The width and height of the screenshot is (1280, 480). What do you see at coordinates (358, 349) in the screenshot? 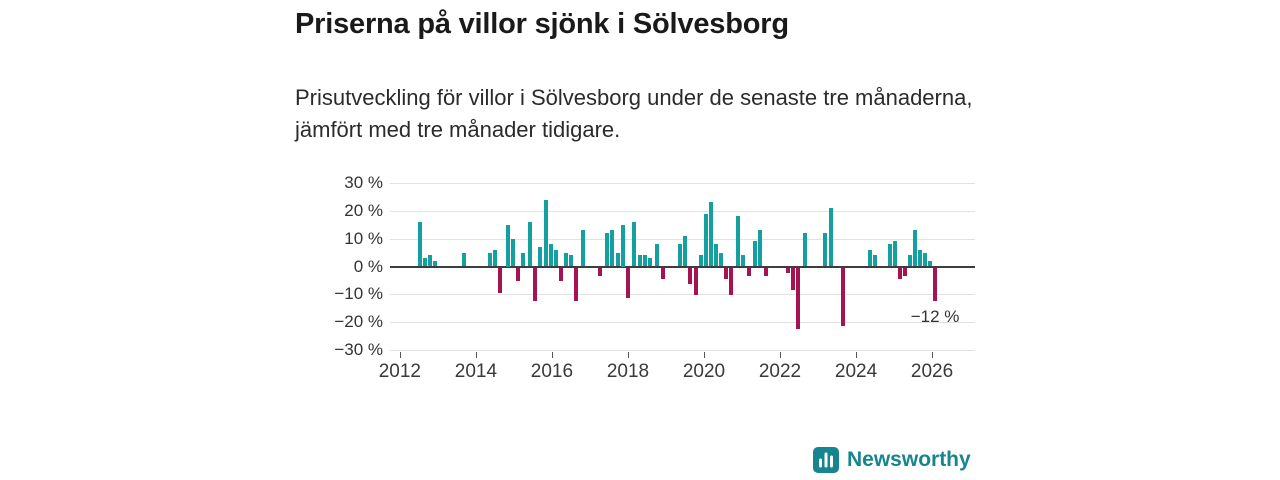
I see `y-axis-tick-label: −30 %` at bounding box center [358, 349].